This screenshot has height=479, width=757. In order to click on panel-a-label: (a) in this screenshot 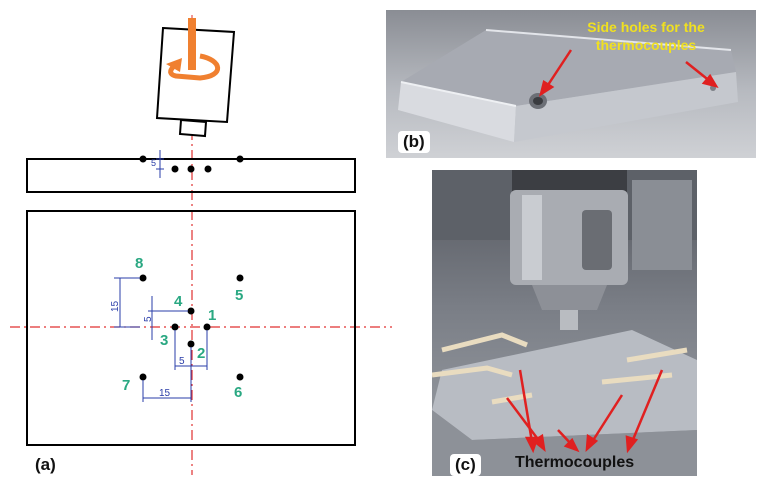, I will do `click(45, 465)`.